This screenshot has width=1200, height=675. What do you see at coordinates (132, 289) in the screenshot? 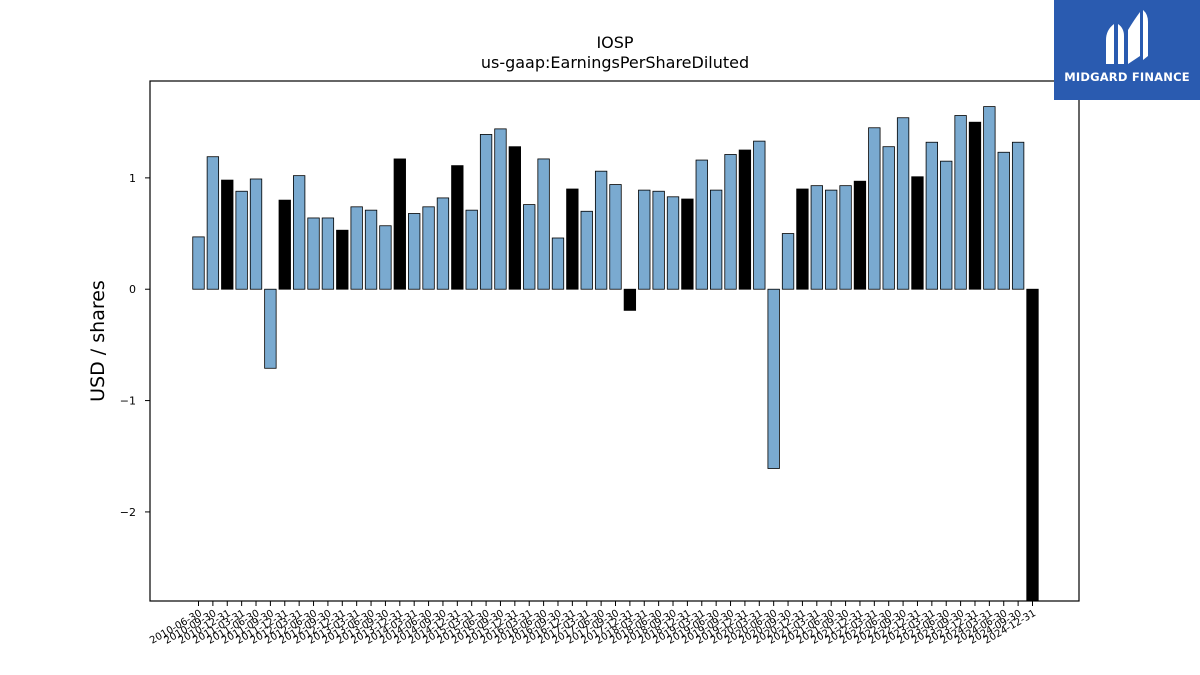
I see `y-tick-label: 0` at bounding box center [132, 289].